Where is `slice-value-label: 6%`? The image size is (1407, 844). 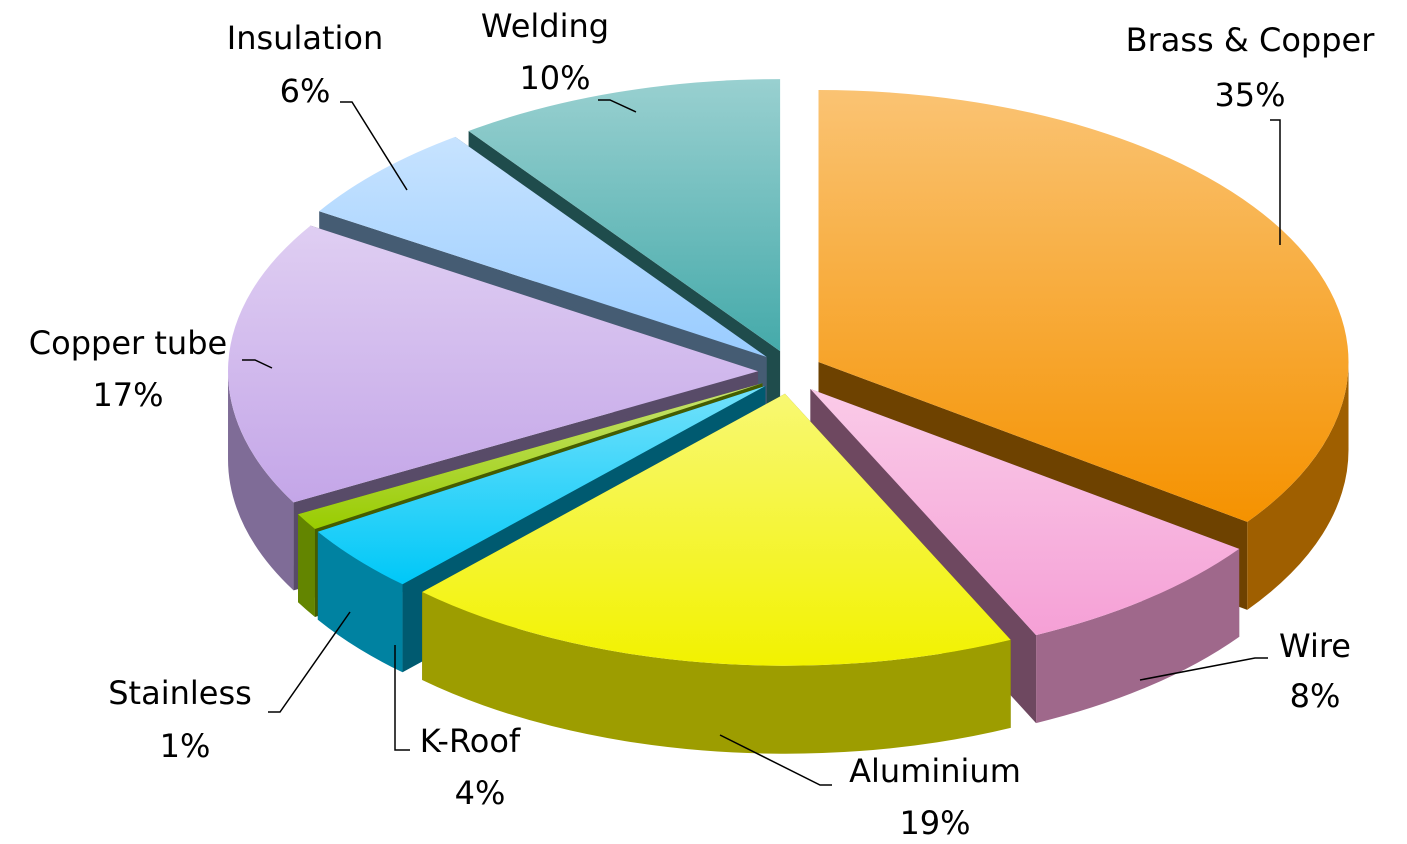
slice-value-label: 6% is located at coordinates (305, 91).